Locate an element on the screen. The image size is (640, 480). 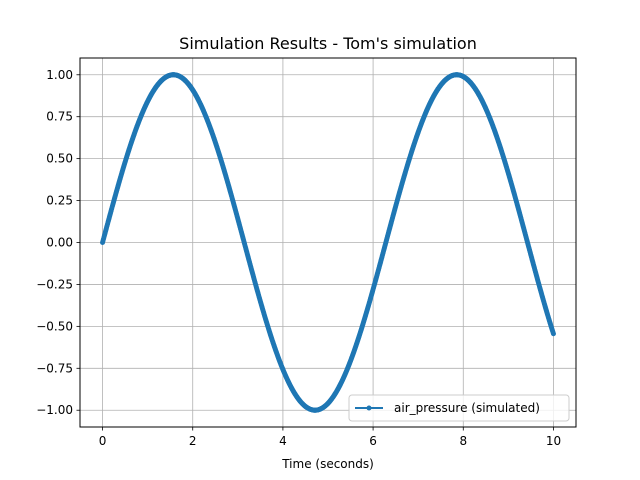
x-tick-label: 2 is located at coordinates (193, 441).